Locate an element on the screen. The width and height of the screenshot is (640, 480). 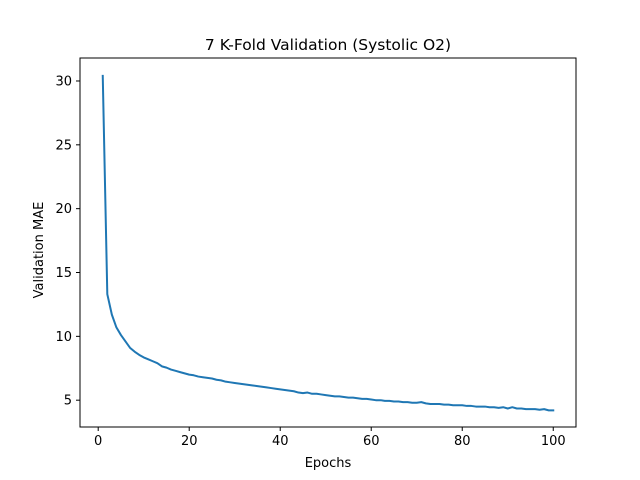
x-tick-label: 80 is located at coordinates (462, 441).